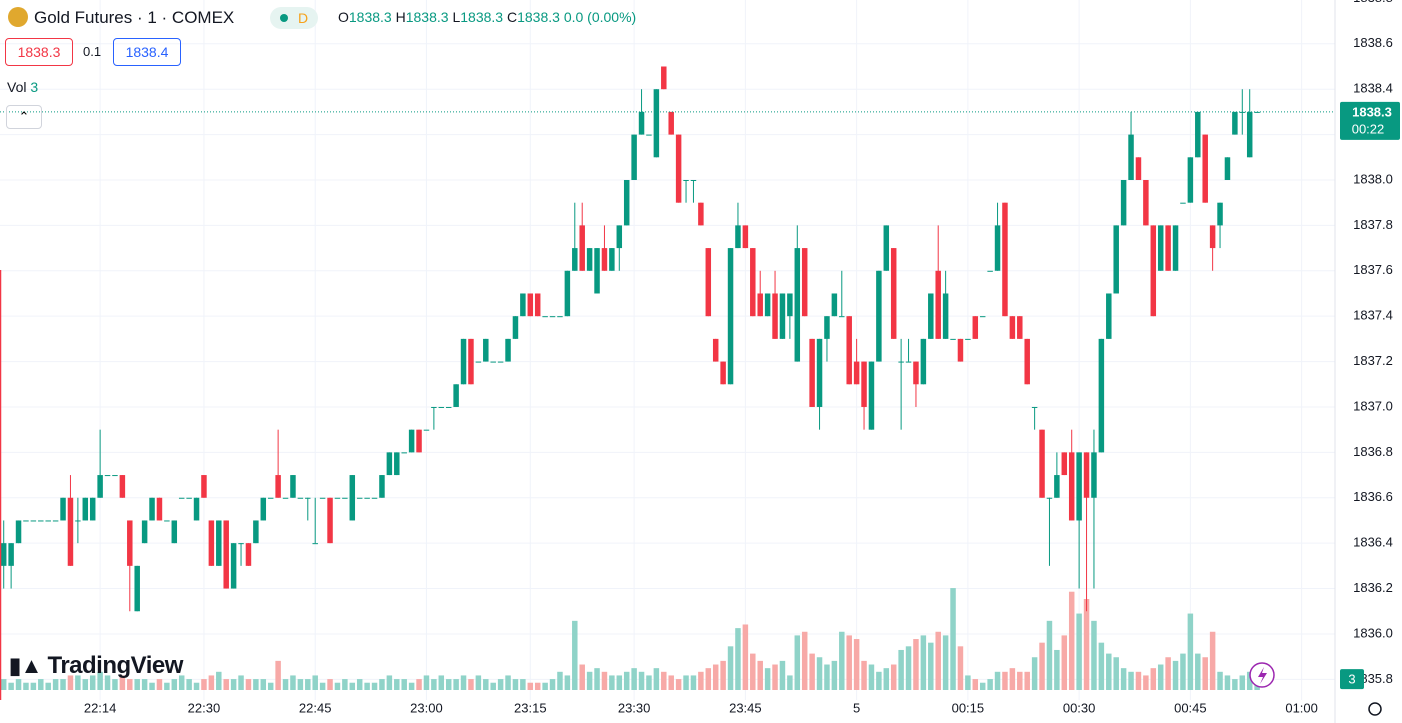 This screenshot has height=723, width=1402. What do you see at coordinates (1262, 675) in the screenshot?
I see `spark-glyph` at bounding box center [1262, 675].